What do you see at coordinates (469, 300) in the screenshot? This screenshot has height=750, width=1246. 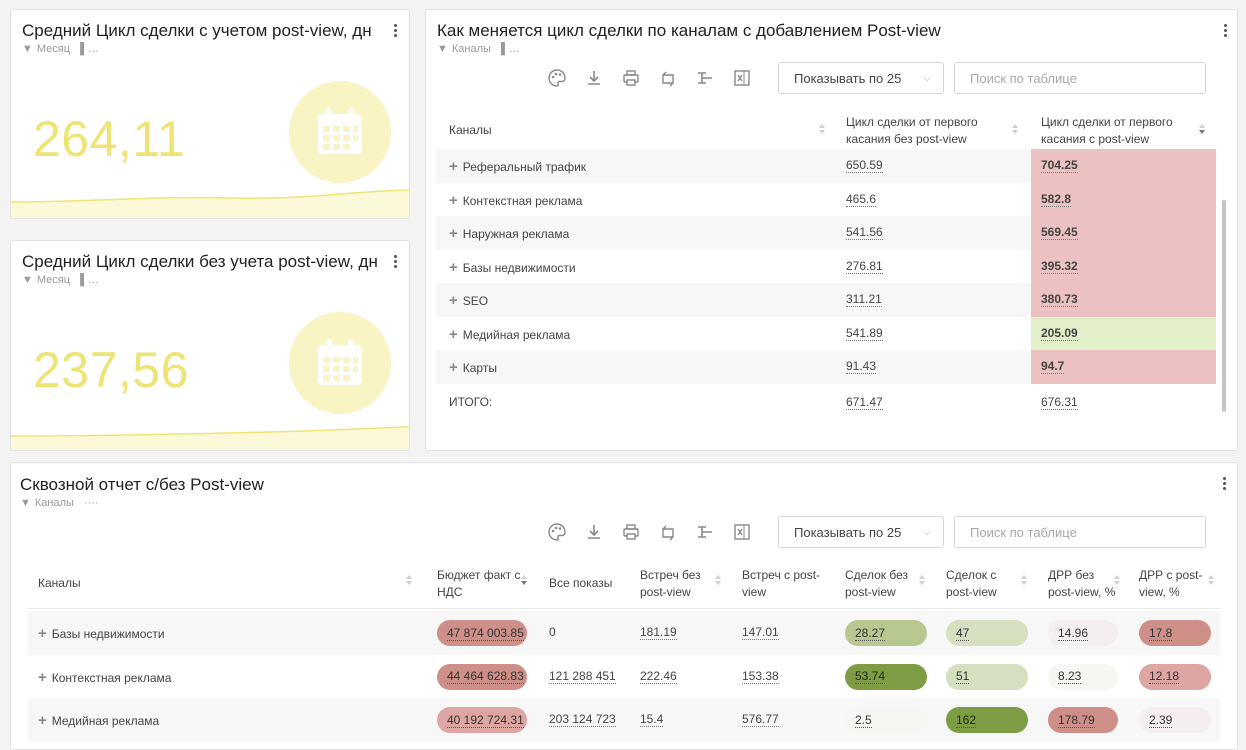 I see `channel-cell: + SEO` at bounding box center [469, 300].